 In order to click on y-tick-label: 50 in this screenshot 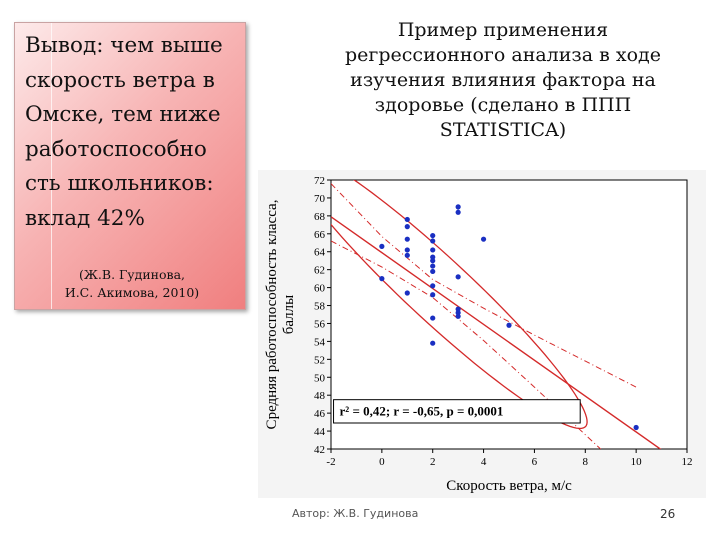, I will do `click(320, 378)`.